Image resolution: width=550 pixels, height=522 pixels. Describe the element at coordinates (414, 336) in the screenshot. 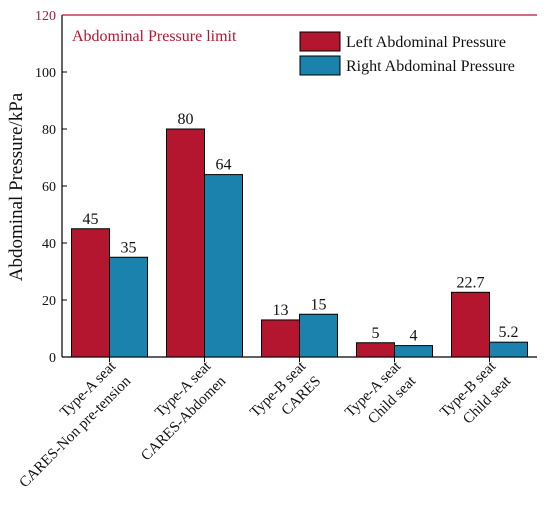

I see `bar-value-label: 4` at that location.